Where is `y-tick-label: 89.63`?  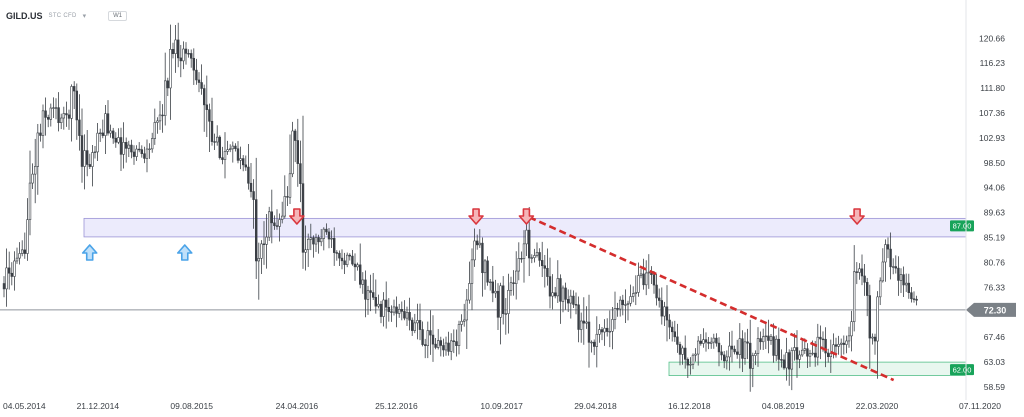 y-tick-label: 89.63 is located at coordinates (995, 213).